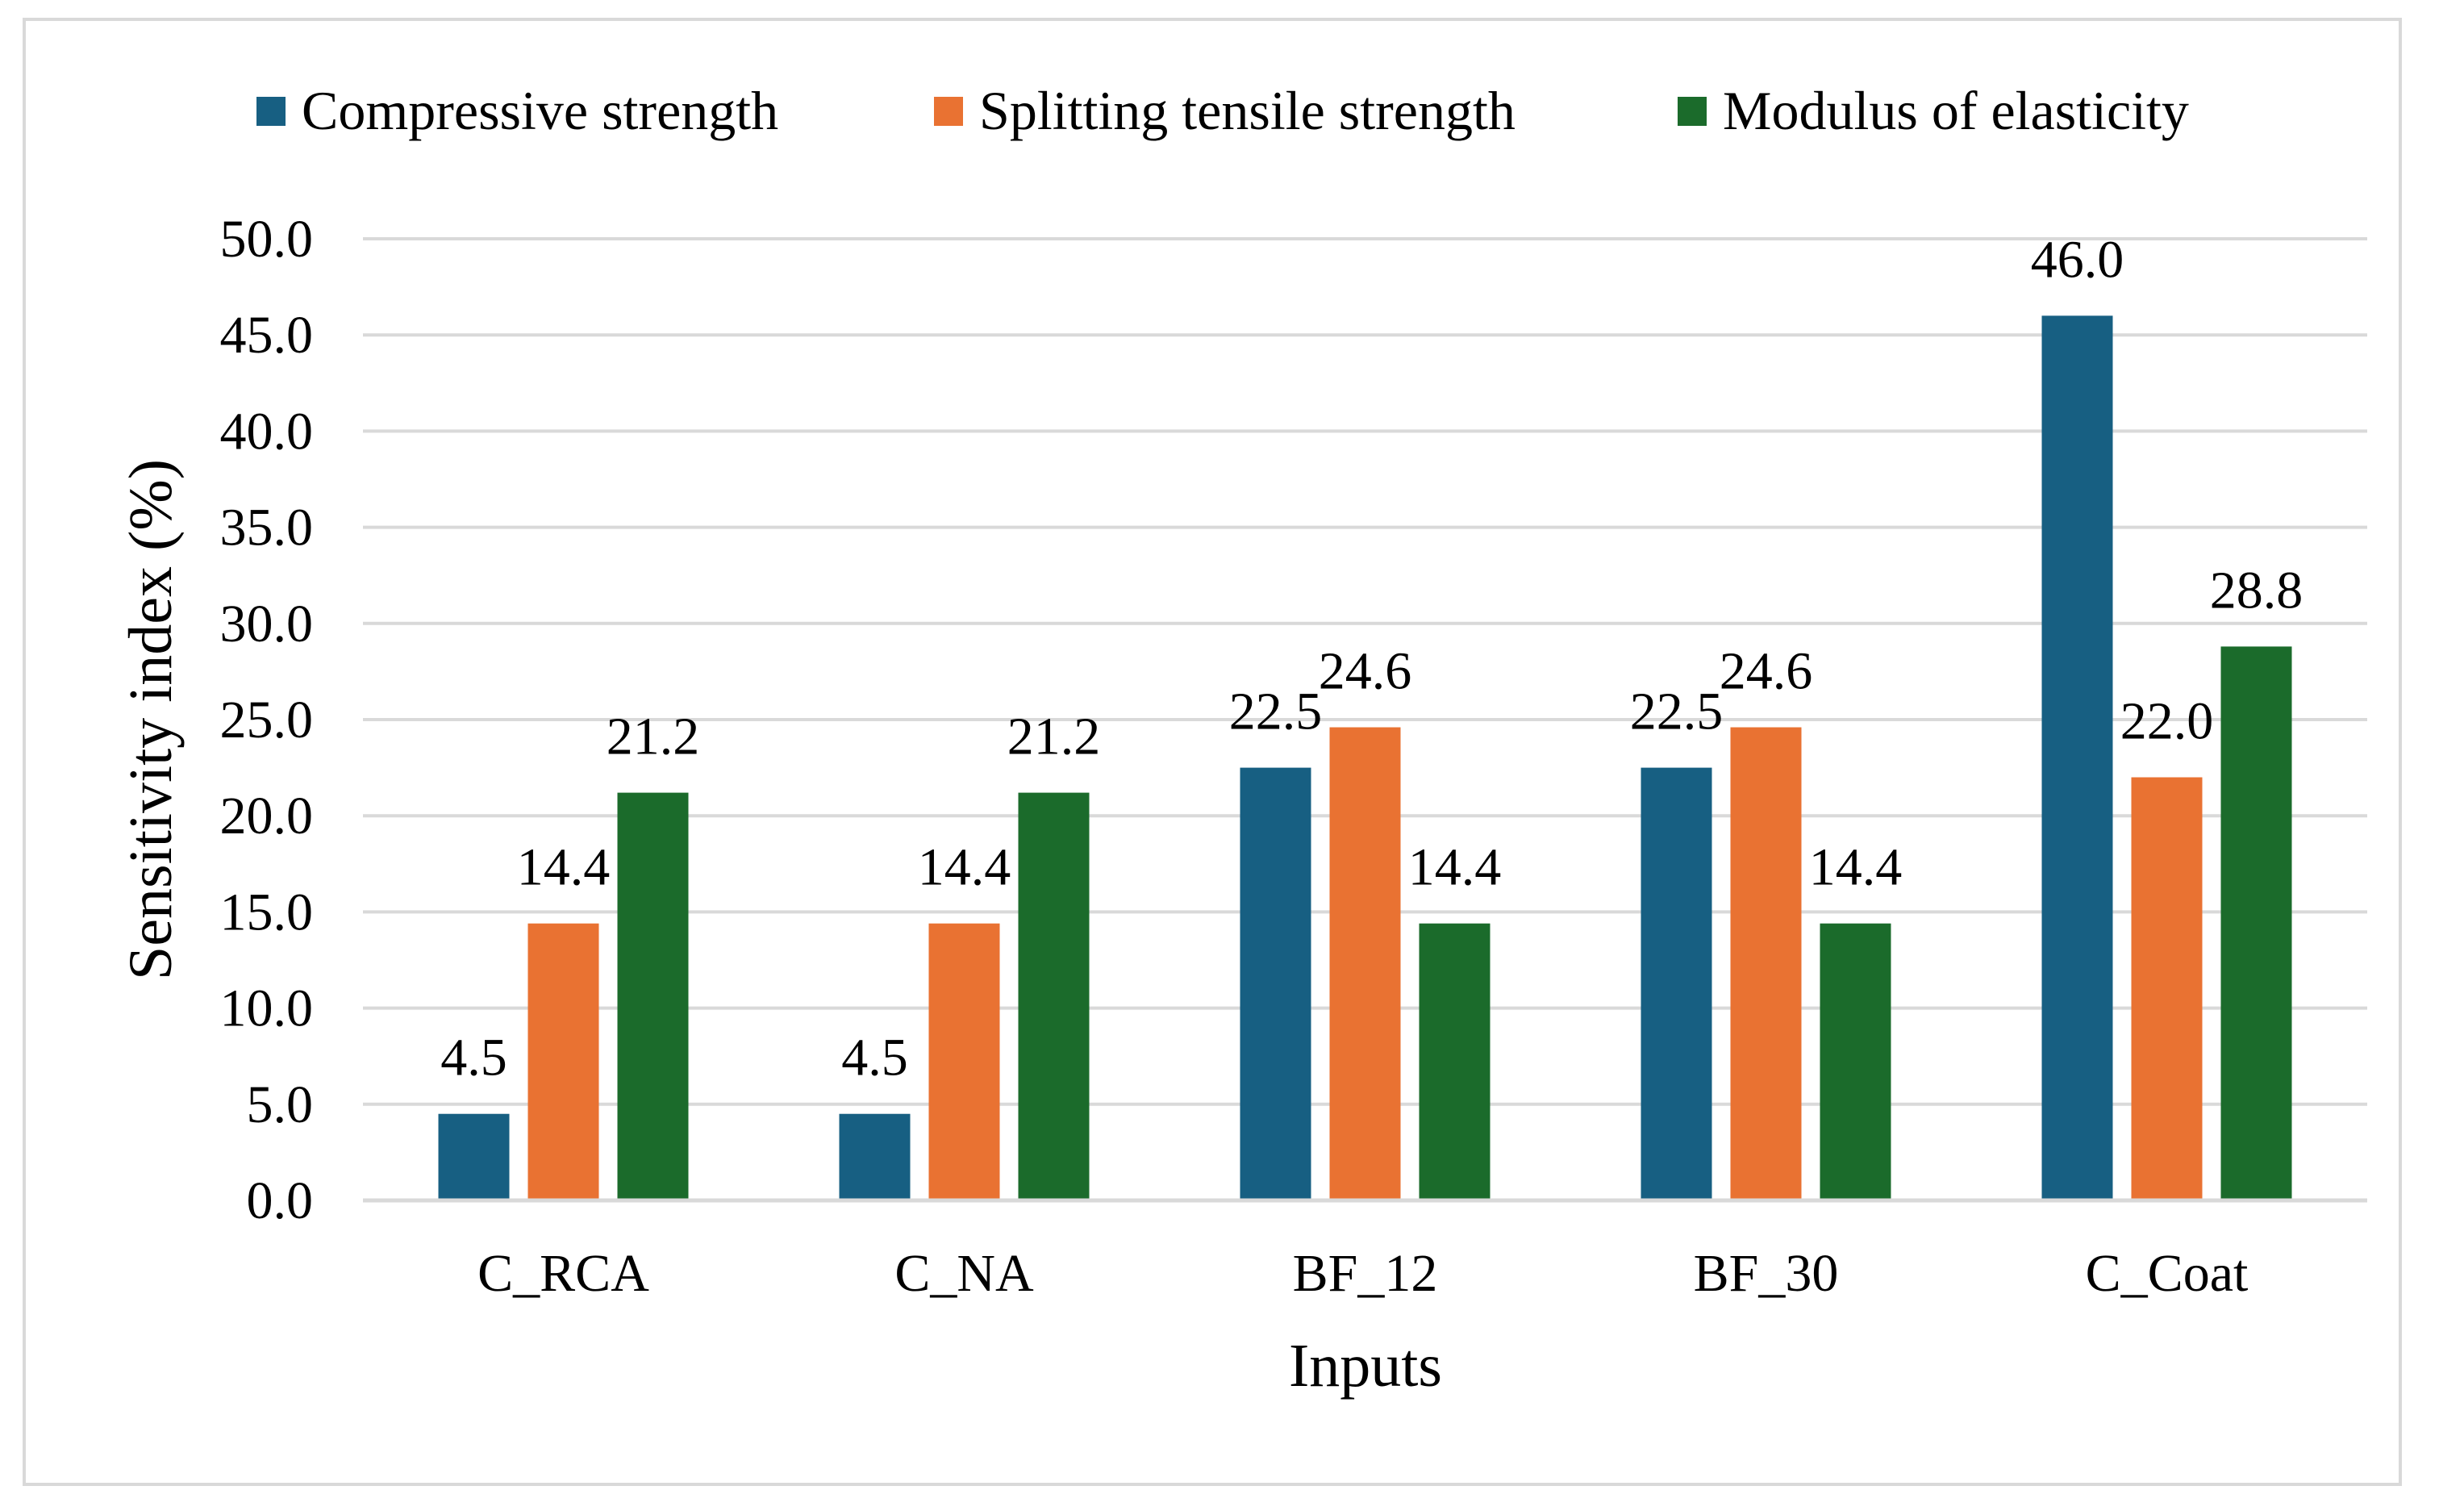  Describe the element at coordinates (964, 1061) in the screenshot. I see `bar-splitting-tensile-strength-c_na` at that location.